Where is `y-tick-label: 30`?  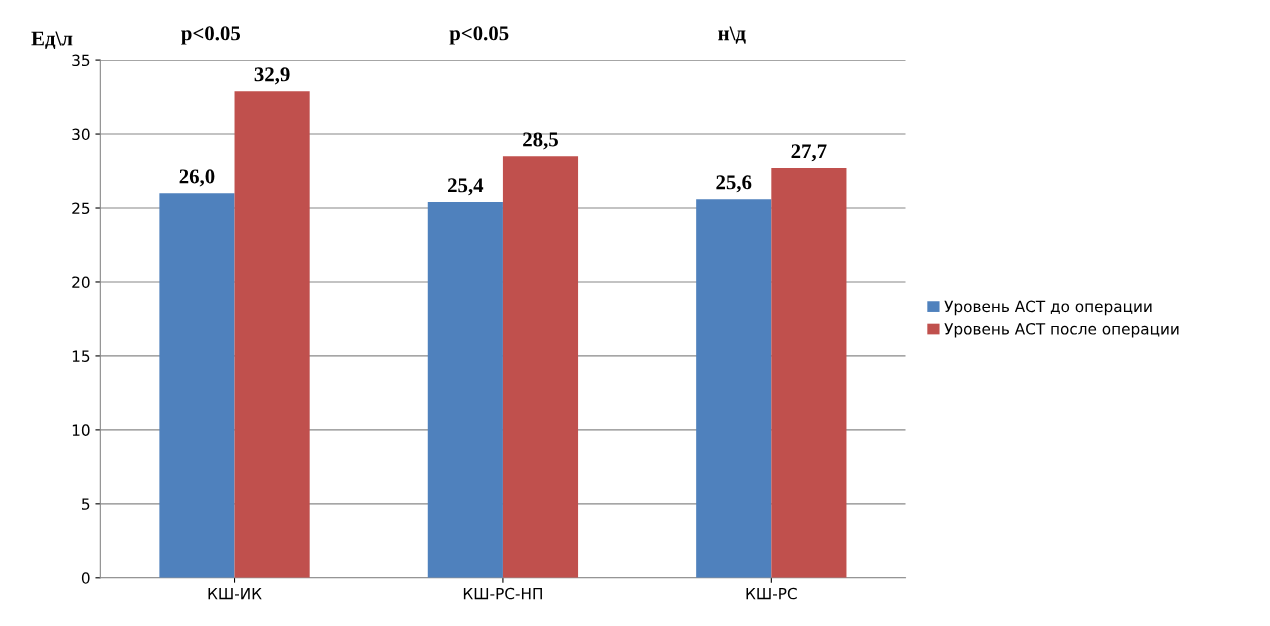 y-tick-label: 30 is located at coordinates (81, 134).